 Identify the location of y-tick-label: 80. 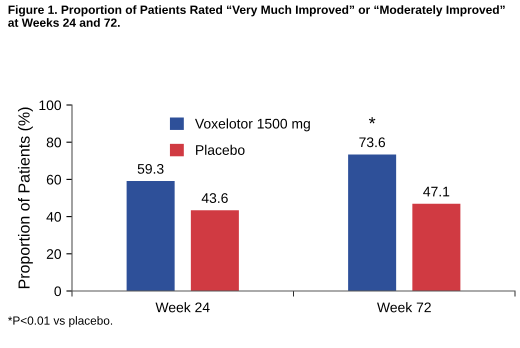
(54, 143).